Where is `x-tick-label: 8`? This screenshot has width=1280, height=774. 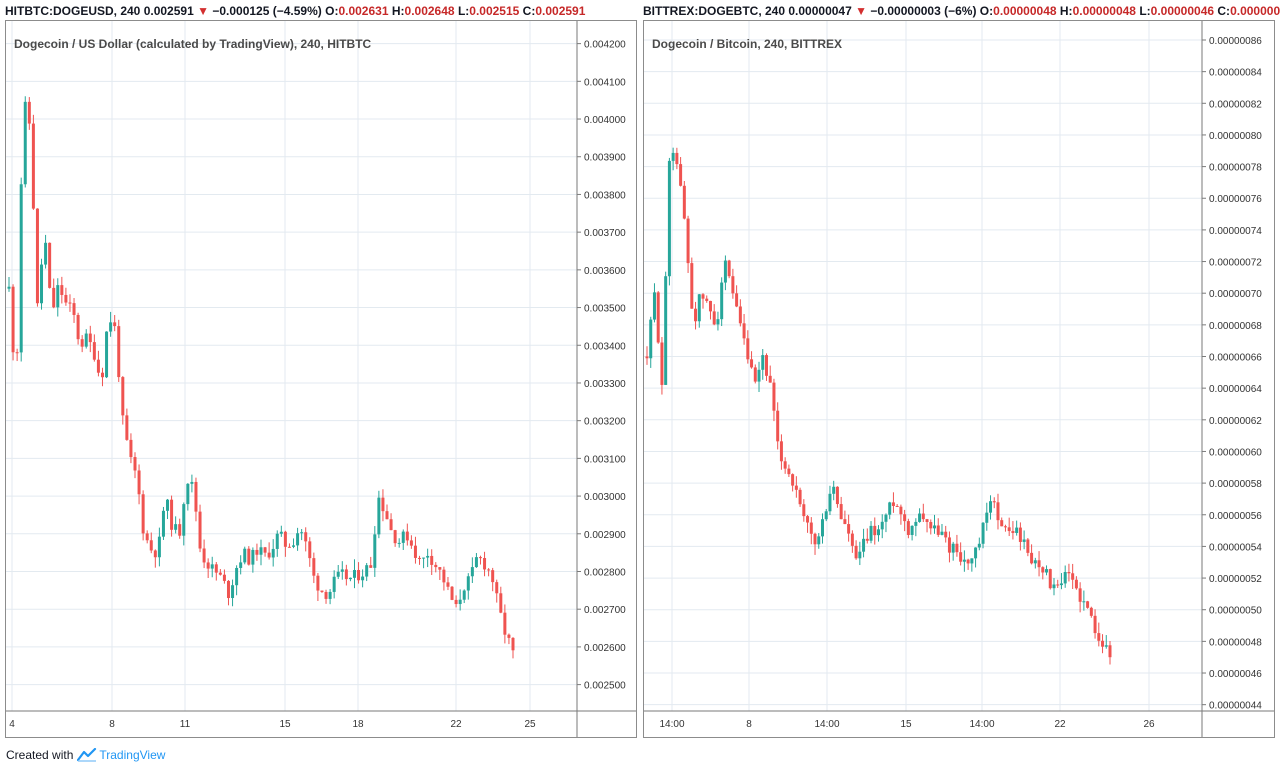
x-tick-label: 8 is located at coordinates (749, 724).